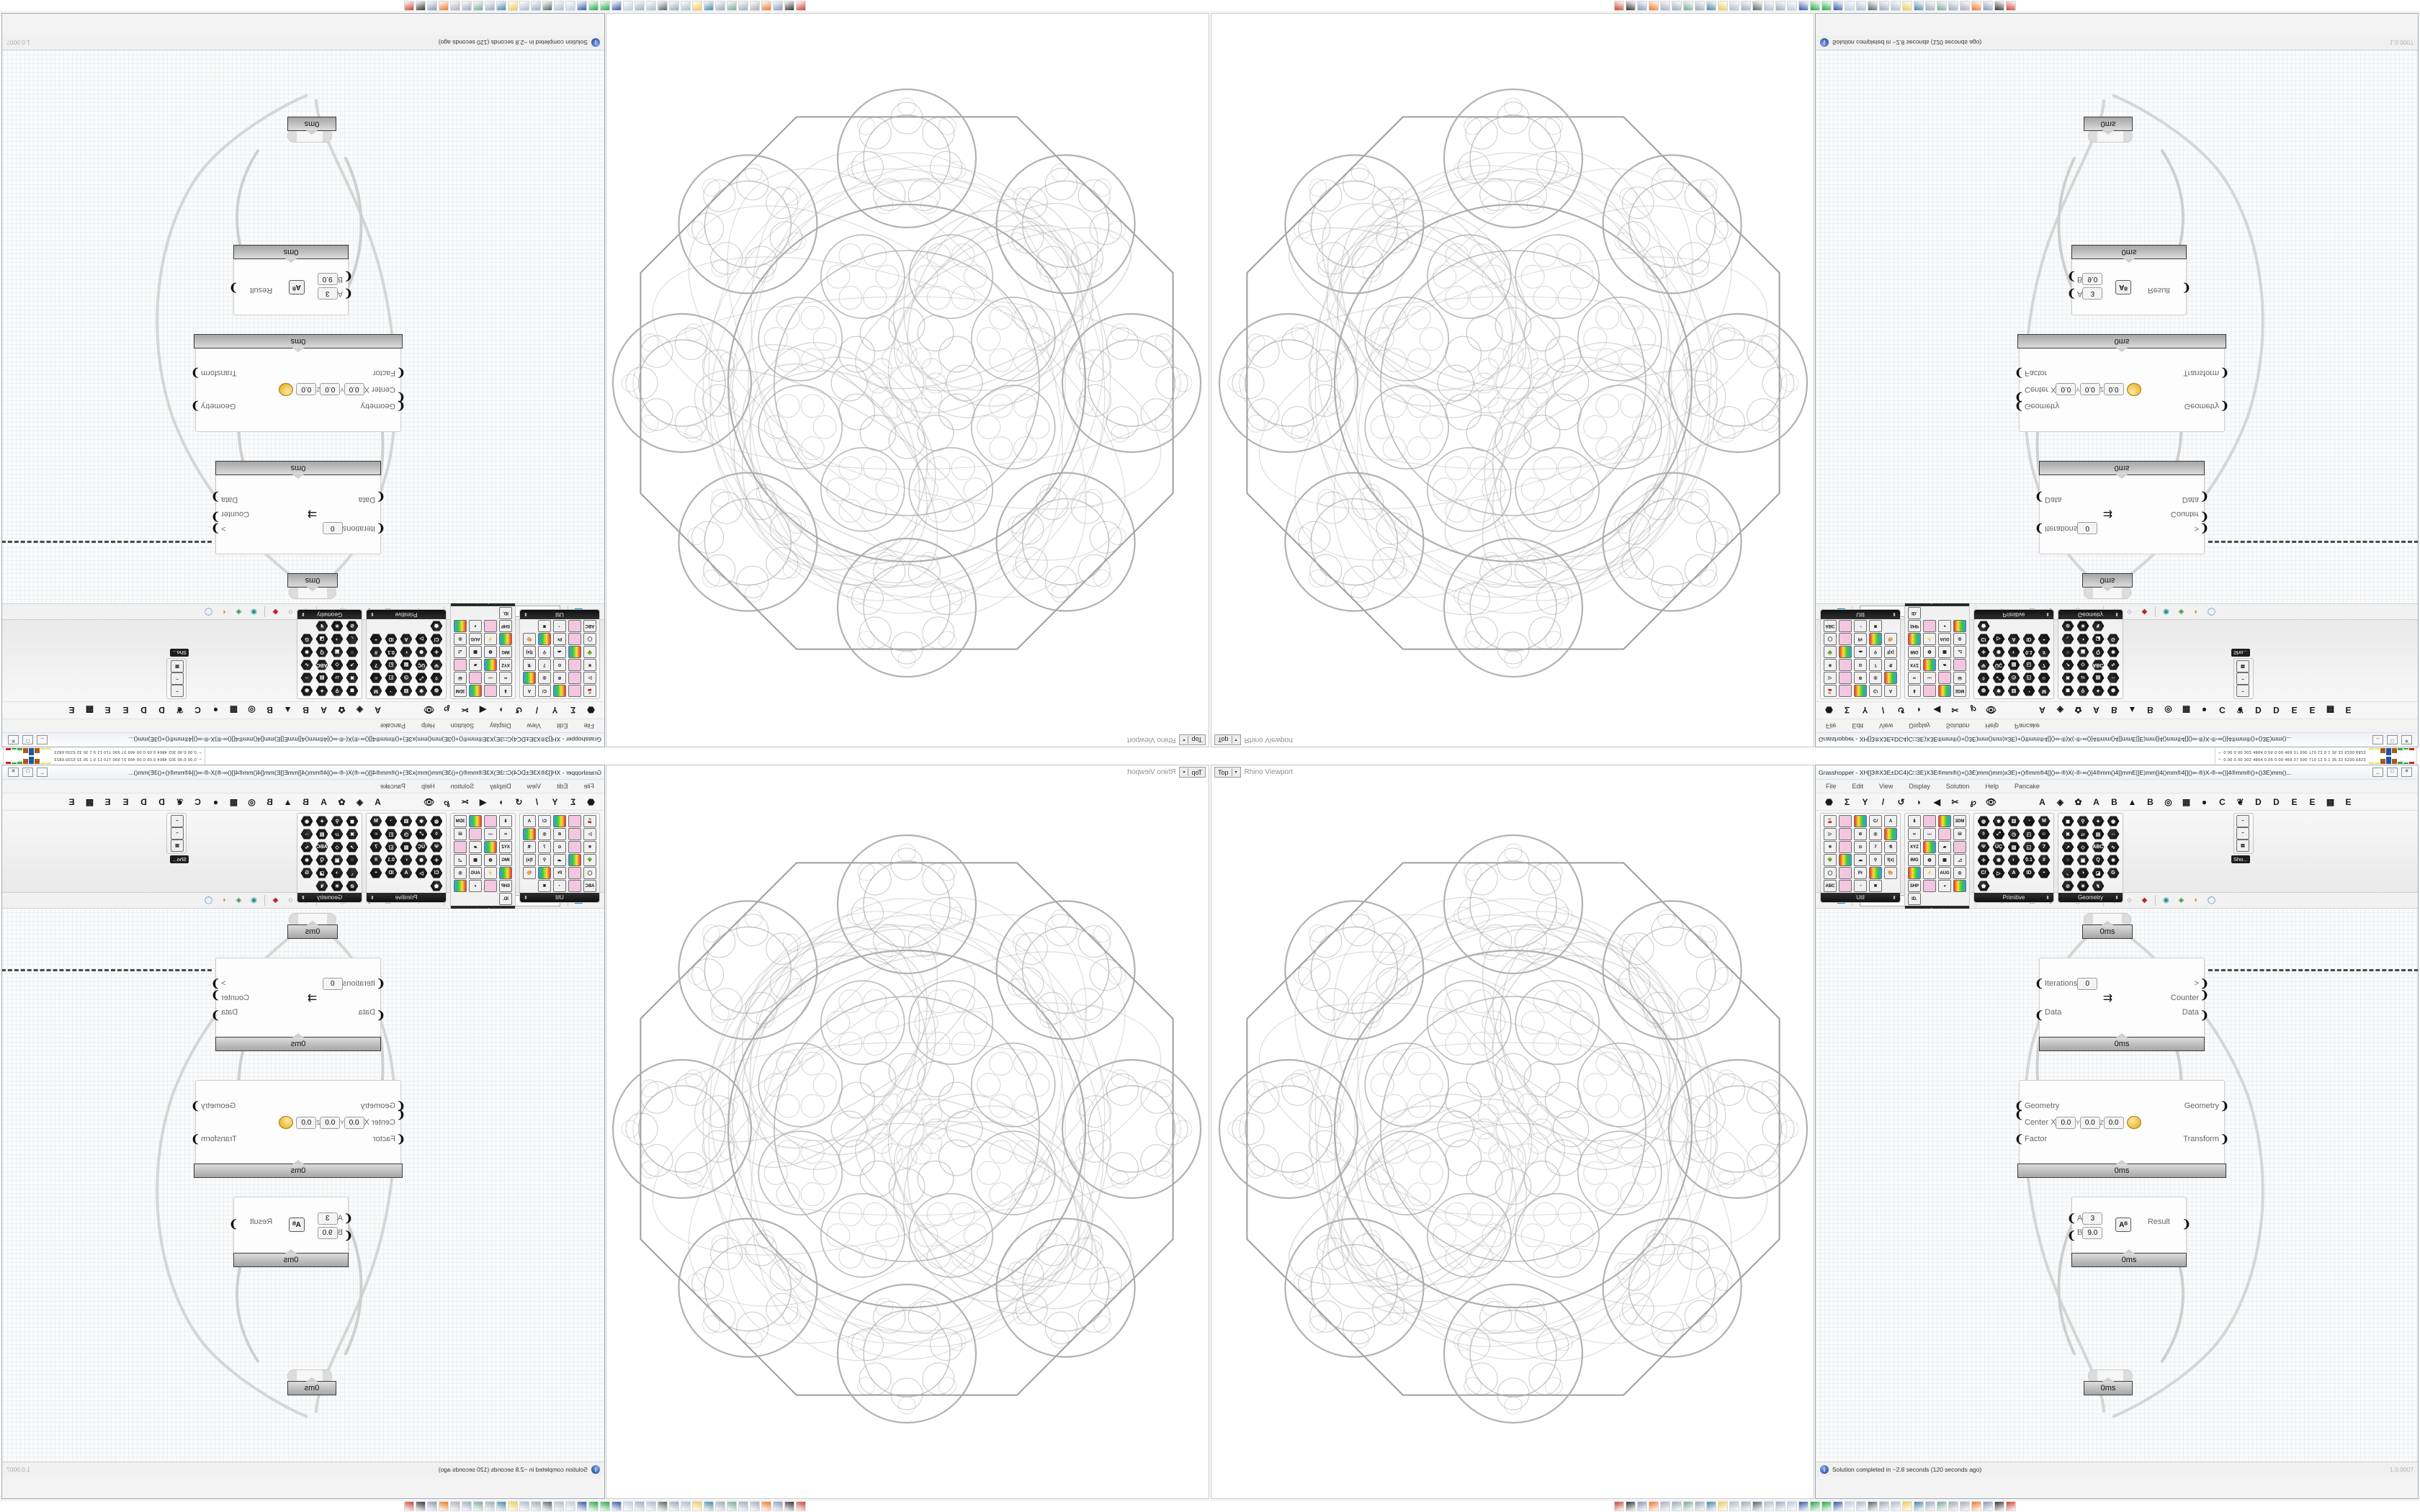  I want to click on ribbon-component-icon: ❋, so click(307, 860).